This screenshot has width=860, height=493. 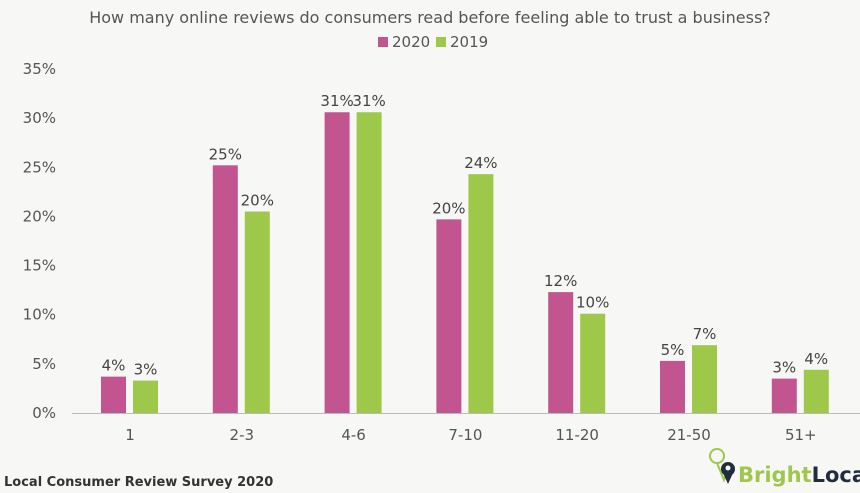 What do you see at coordinates (592, 303) in the screenshot?
I see `data-label: 10%` at bounding box center [592, 303].